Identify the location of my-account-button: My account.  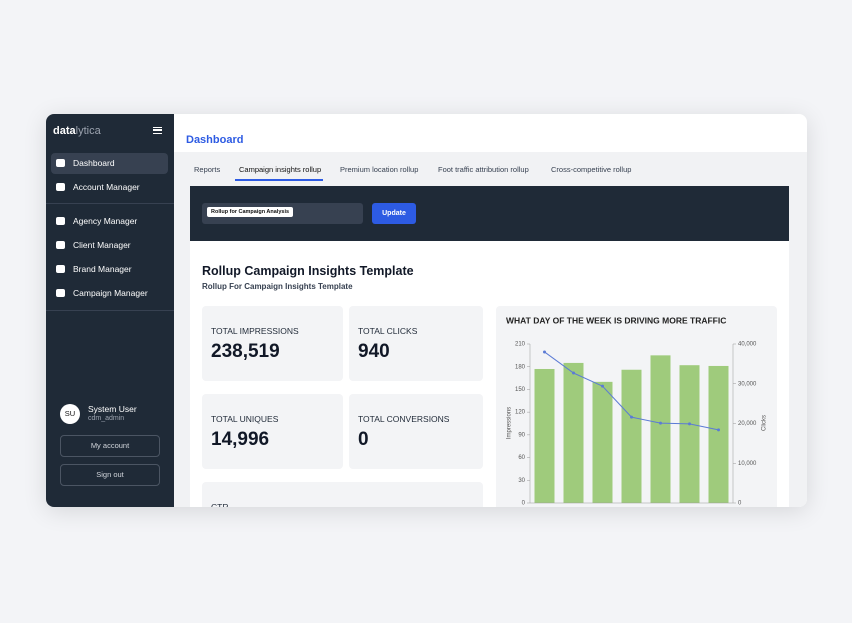
(110, 446).